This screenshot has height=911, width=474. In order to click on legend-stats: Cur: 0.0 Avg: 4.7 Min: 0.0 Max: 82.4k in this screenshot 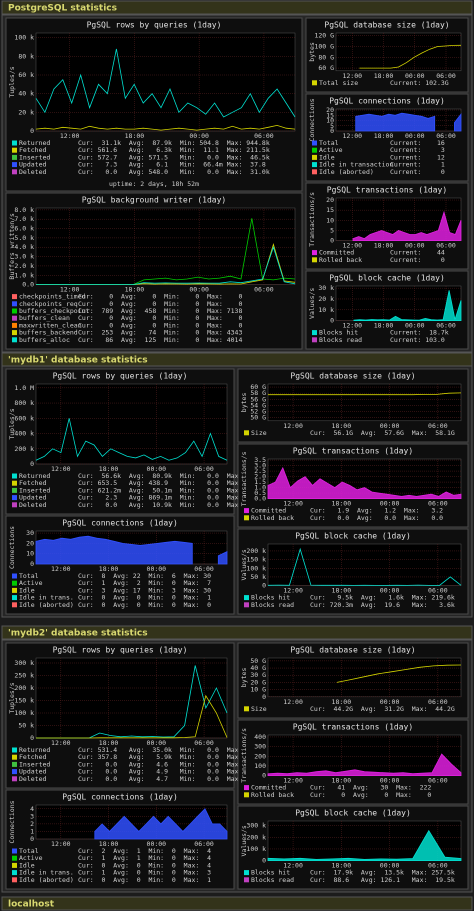, I will do `click(174, 779)`.